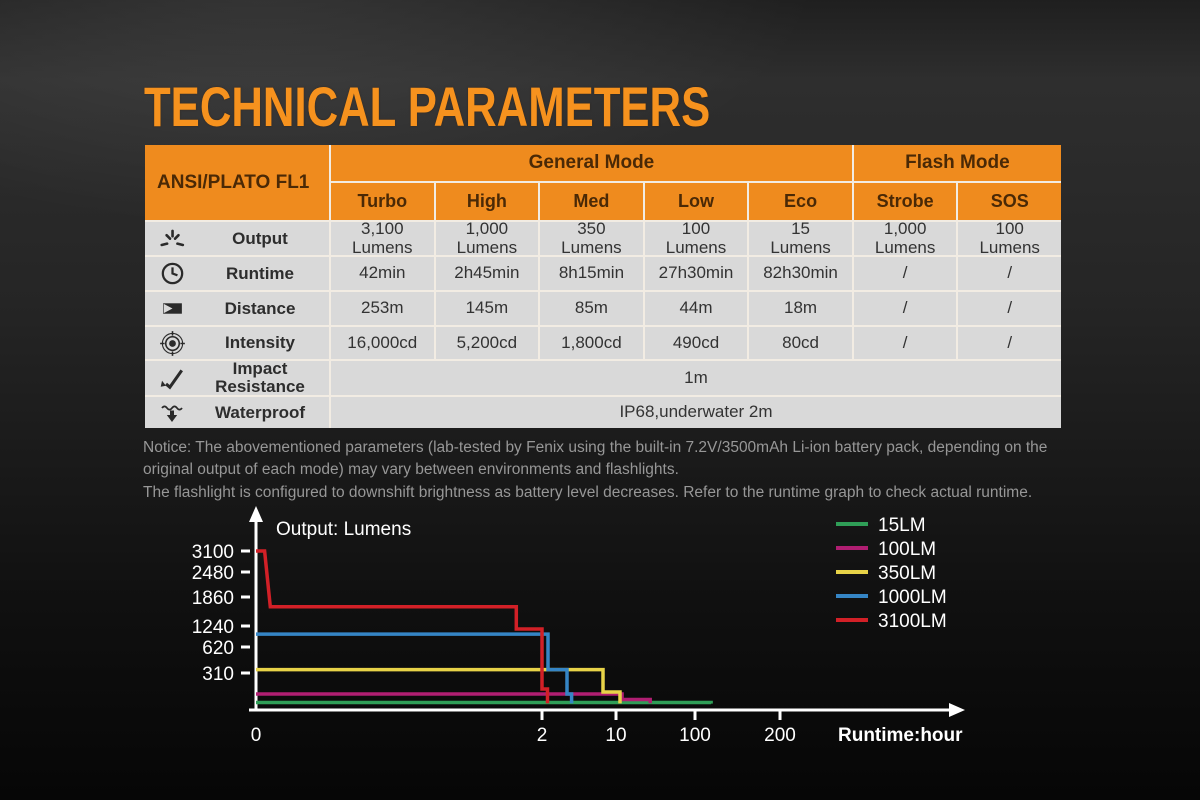 The width and height of the screenshot is (1200, 800). What do you see at coordinates (487, 201) in the screenshot?
I see `col-header-high: High` at bounding box center [487, 201].